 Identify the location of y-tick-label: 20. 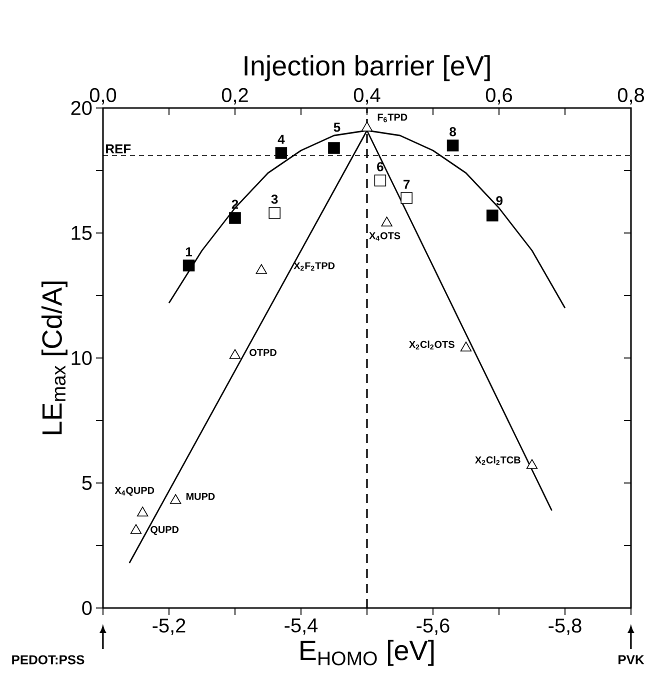
(81, 108).